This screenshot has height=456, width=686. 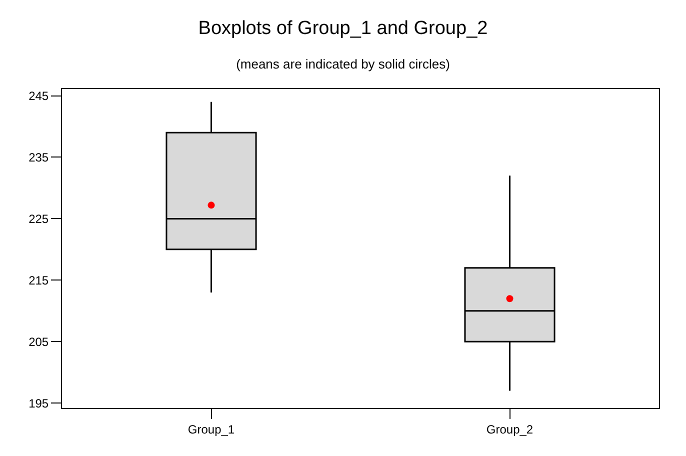 I want to click on chart-subtitle: (means are indicated by solid circles), so click(x=343, y=64).